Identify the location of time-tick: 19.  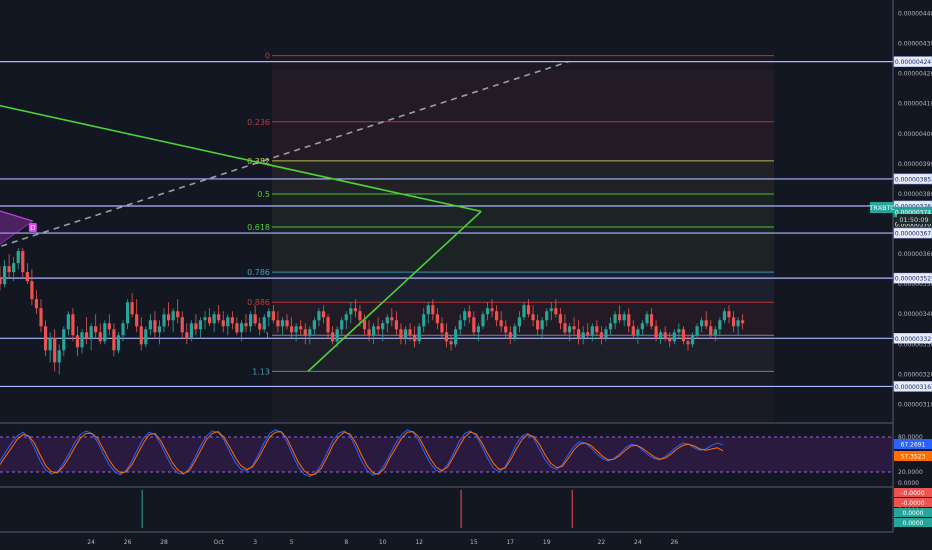
(547, 542).